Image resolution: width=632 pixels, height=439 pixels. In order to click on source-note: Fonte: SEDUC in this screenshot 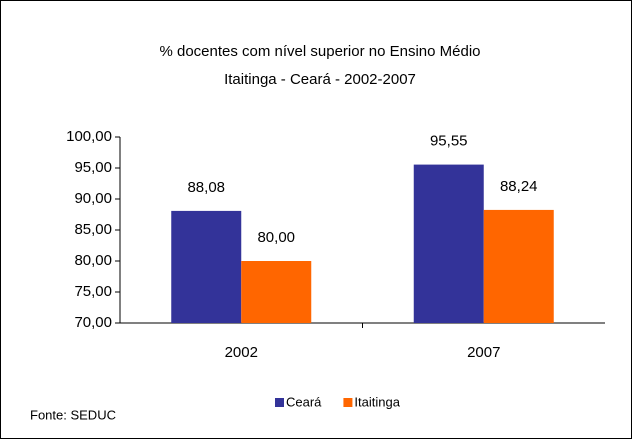, I will do `click(73, 414)`.